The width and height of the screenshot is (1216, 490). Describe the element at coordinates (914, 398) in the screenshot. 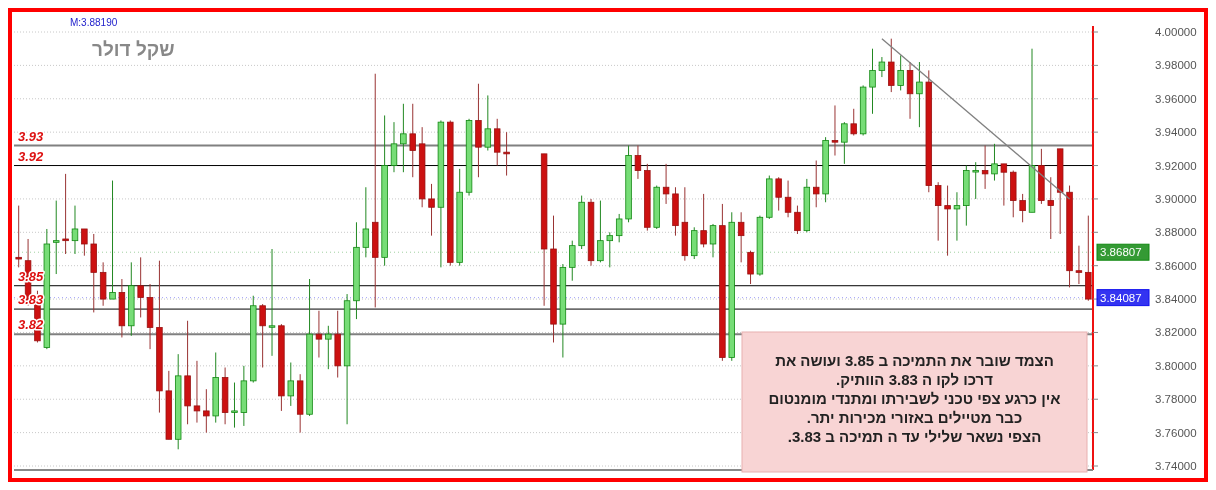

I see `annotation: הצמד שובר את התמיכה ב 3.85 ועושה את דרכו לקו ה 3.83 הוותיק. אין כרגע צפי טכני לשבירתו ומתנדי מומנטום כבר מטיילים באזורי מכירות יתר. הצפי נשאר שלילי עד ה תמיכה ב 3.83.` at that location.